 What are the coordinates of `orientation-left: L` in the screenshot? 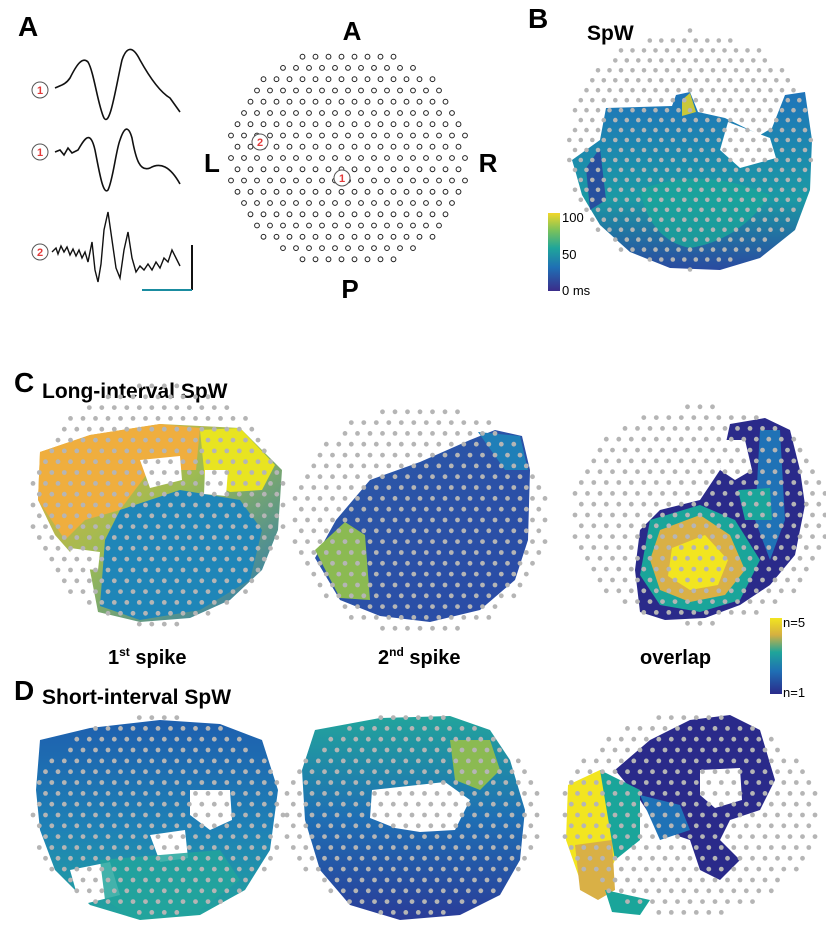 It's located at (212, 163).